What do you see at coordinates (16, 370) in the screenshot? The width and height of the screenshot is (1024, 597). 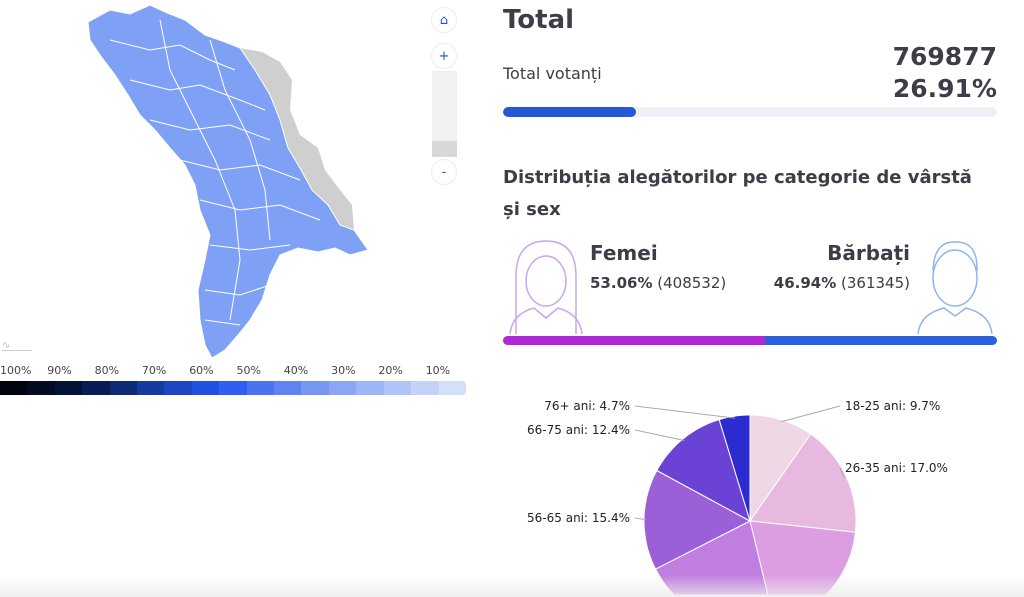 I see `legend-label: 100%` at bounding box center [16, 370].